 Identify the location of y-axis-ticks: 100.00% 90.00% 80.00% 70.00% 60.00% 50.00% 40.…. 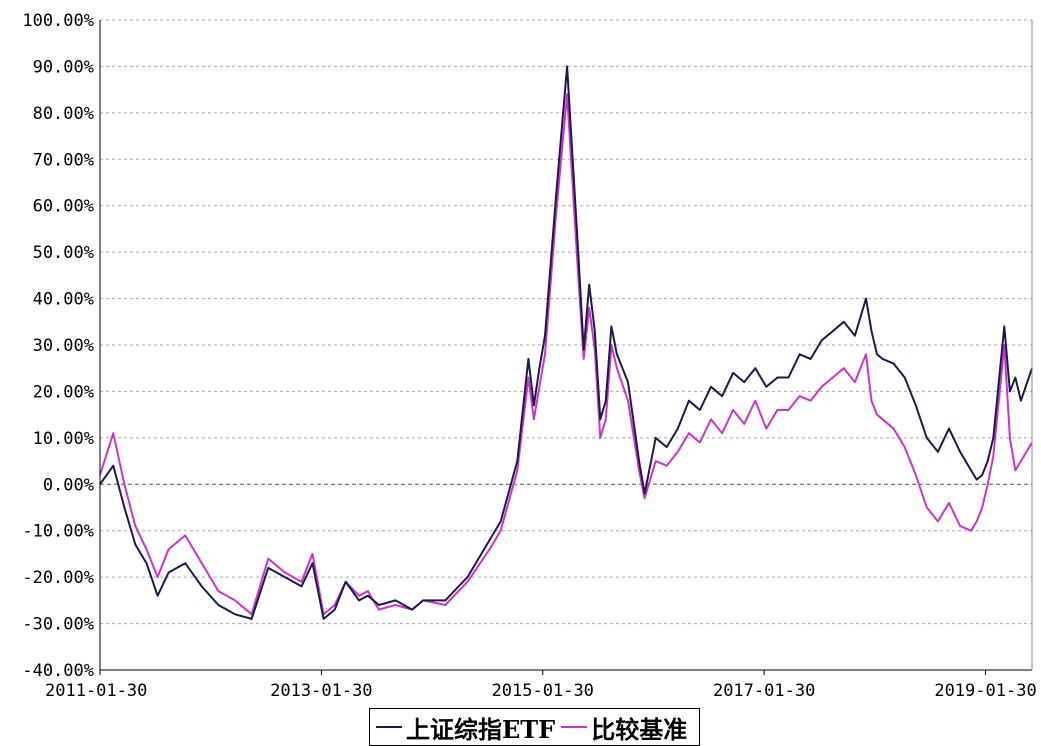
(58, 346).